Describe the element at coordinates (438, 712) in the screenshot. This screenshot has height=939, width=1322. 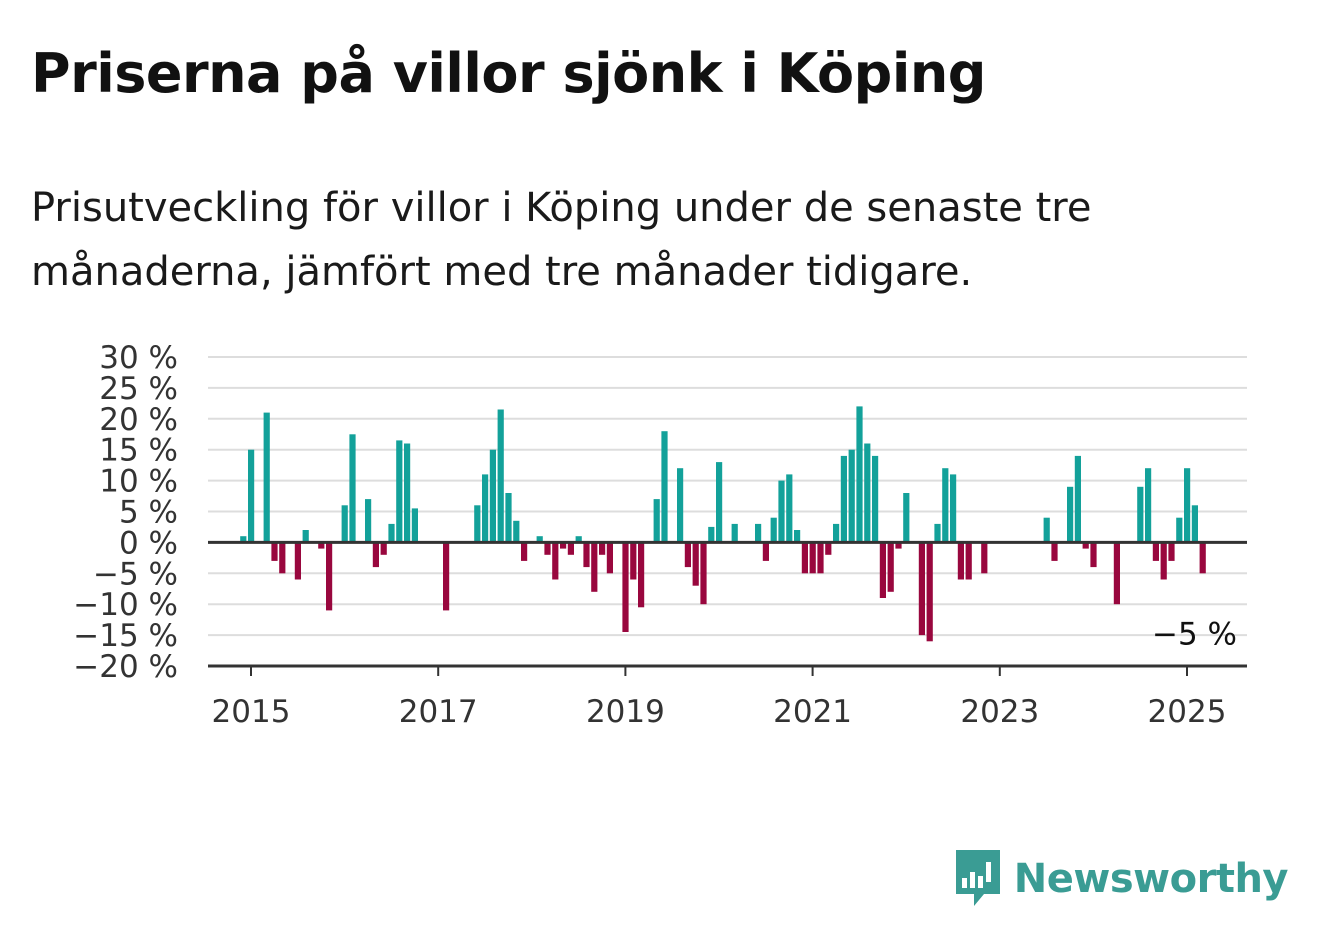
I see `x-tick-label: 2017` at that location.